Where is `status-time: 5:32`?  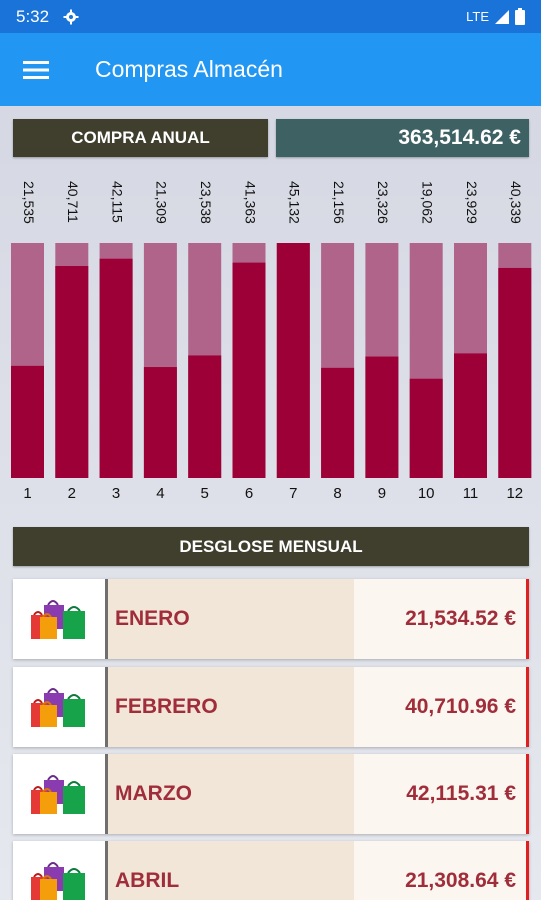 status-time: 5:32 is located at coordinates (33, 16).